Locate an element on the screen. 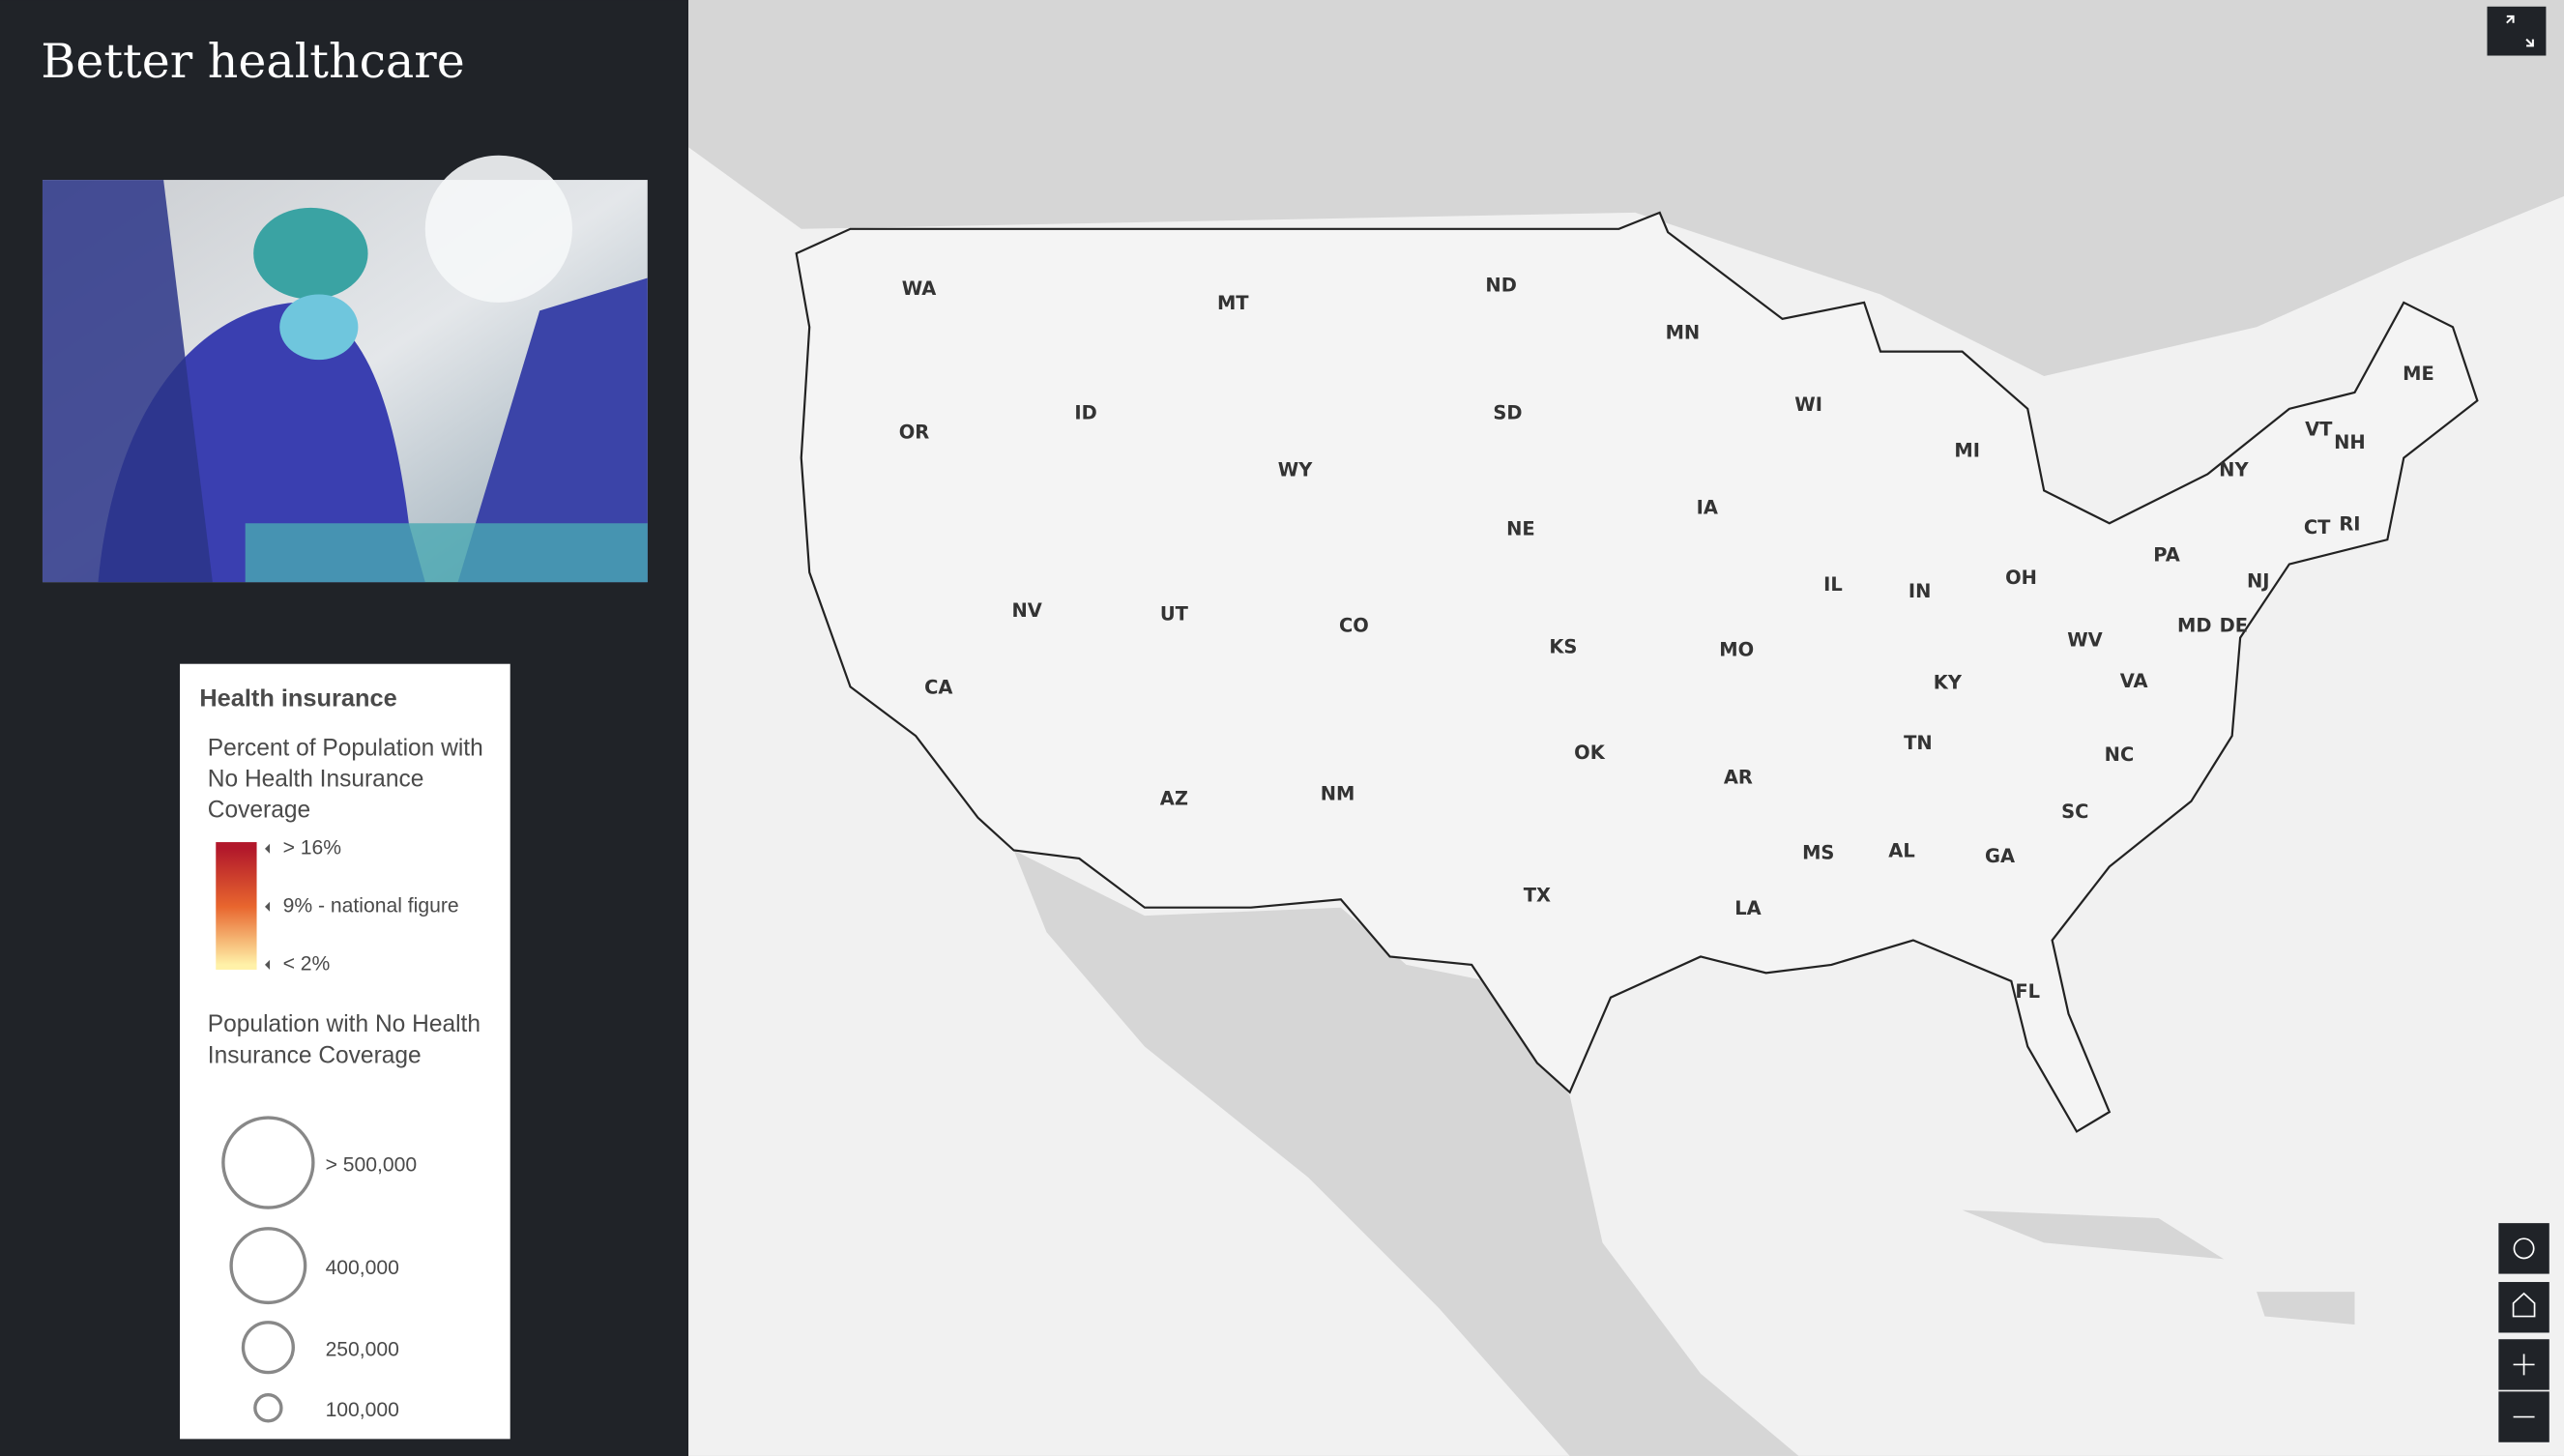 The width and height of the screenshot is (2564, 1456). state-label: NH is located at coordinates (2350, 442).